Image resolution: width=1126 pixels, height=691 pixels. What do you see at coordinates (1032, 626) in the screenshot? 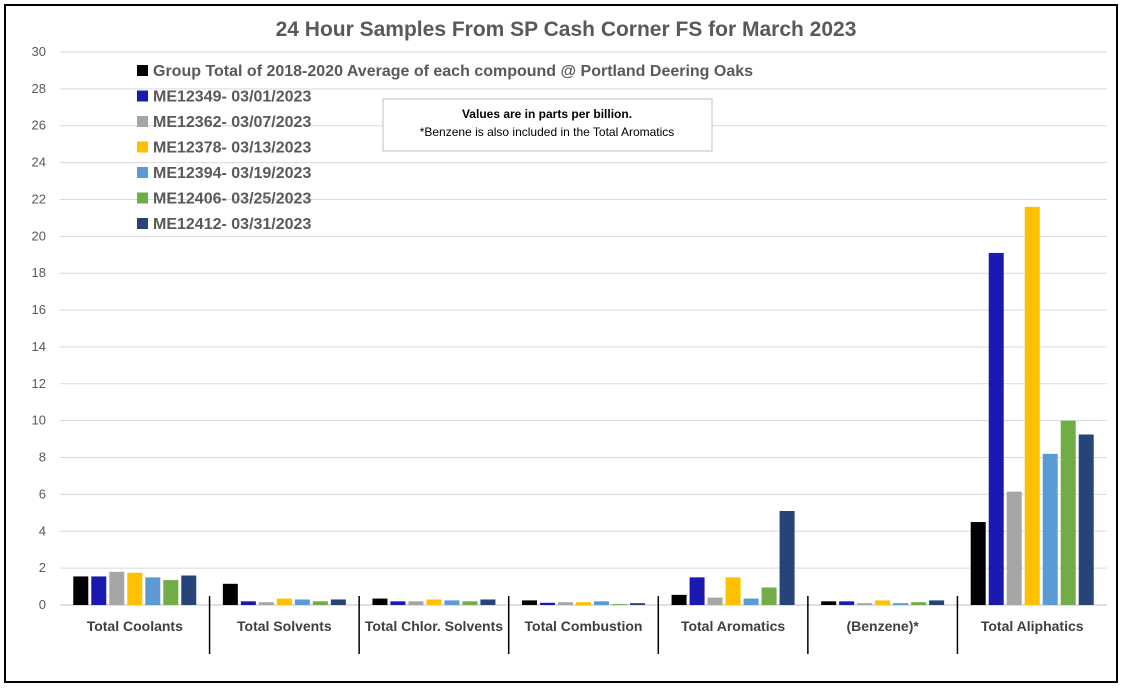
I see `category-label: Total Aliphatics` at bounding box center [1032, 626].